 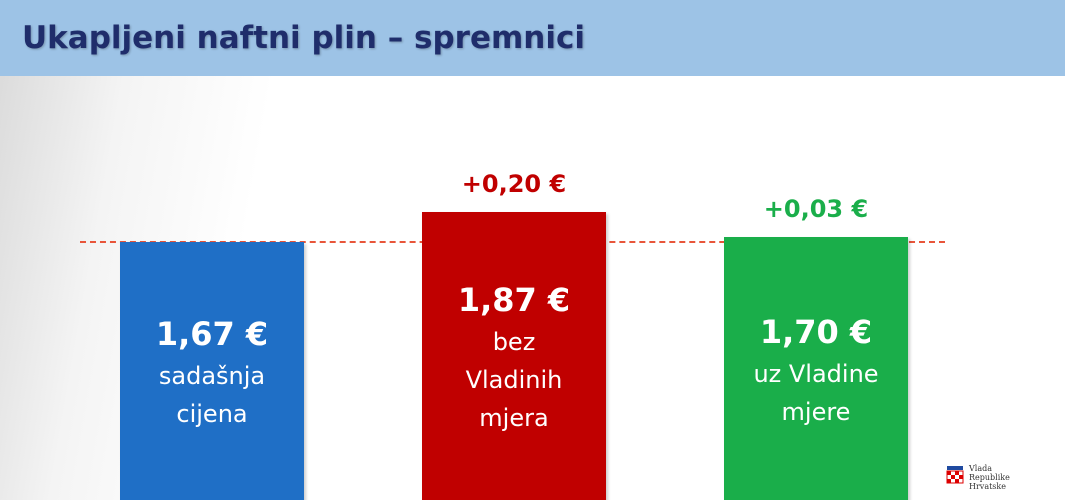 I want to click on category-label: sadašnja cijena, so click(x=212, y=394).